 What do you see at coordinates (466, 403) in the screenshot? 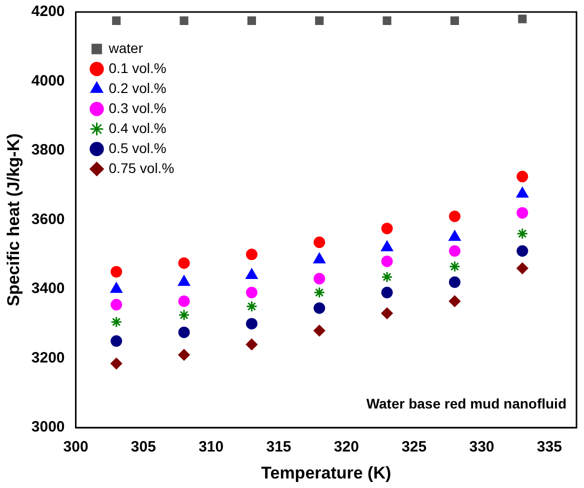
I see `annotation: Water base red mud nanofluid` at bounding box center [466, 403].